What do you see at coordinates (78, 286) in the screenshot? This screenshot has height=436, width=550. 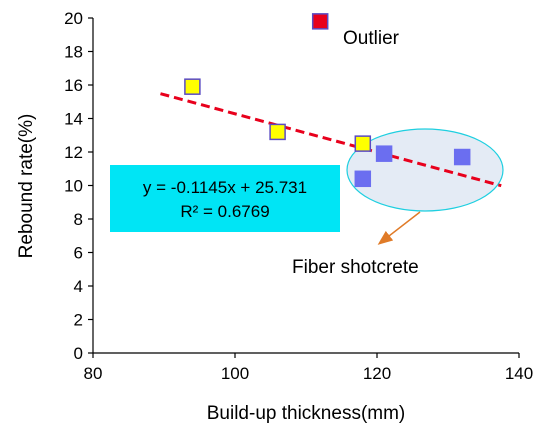 I see `y-tick-label: 4` at bounding box center [78, 286].